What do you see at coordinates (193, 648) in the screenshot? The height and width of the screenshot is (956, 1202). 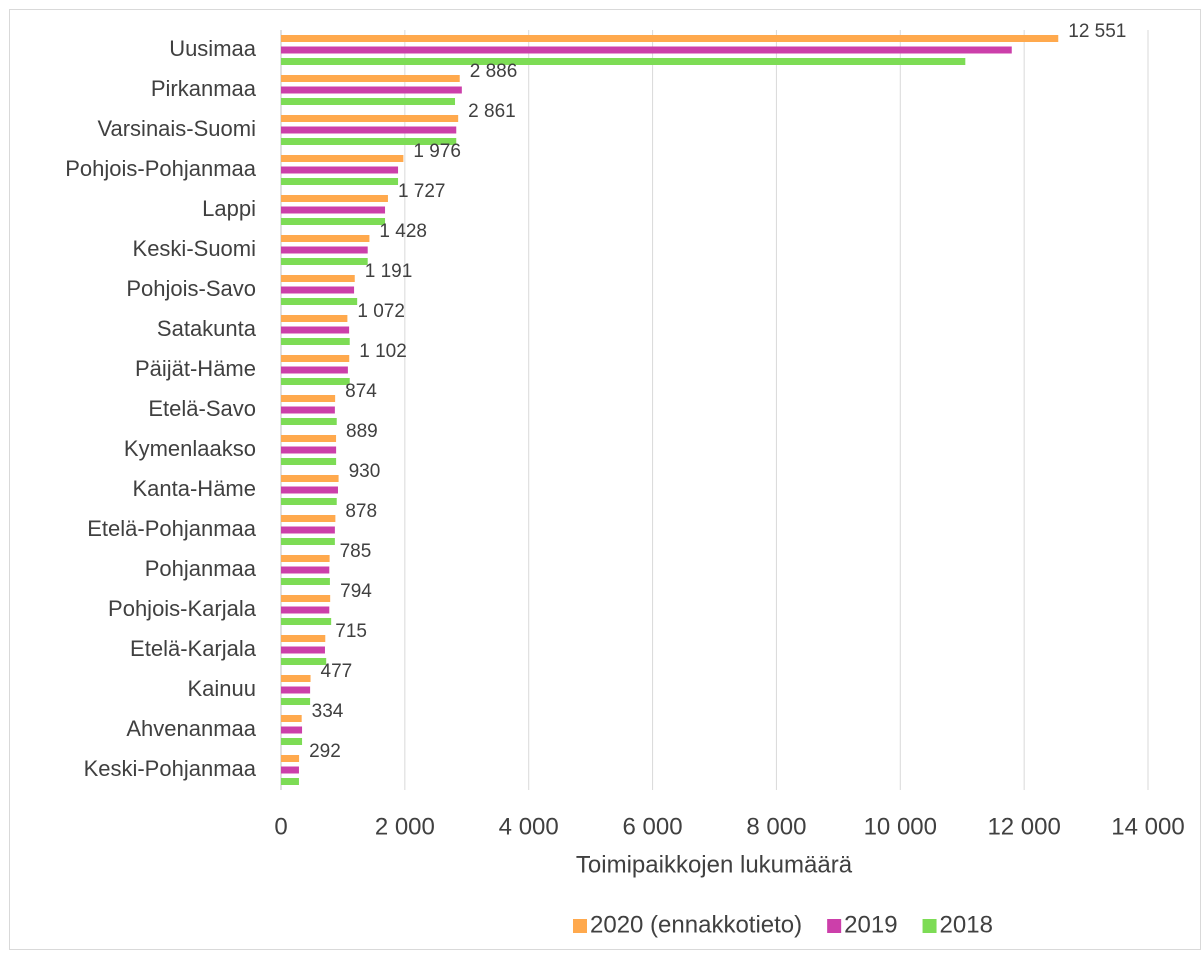 I see `y-tick-label: Etelä-Karjala` at bounding box center [193, 648].